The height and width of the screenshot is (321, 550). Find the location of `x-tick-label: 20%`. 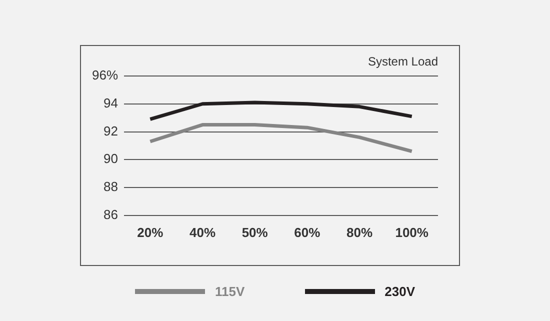

x-tick-label: 20% is located at coordinates (150, 232).